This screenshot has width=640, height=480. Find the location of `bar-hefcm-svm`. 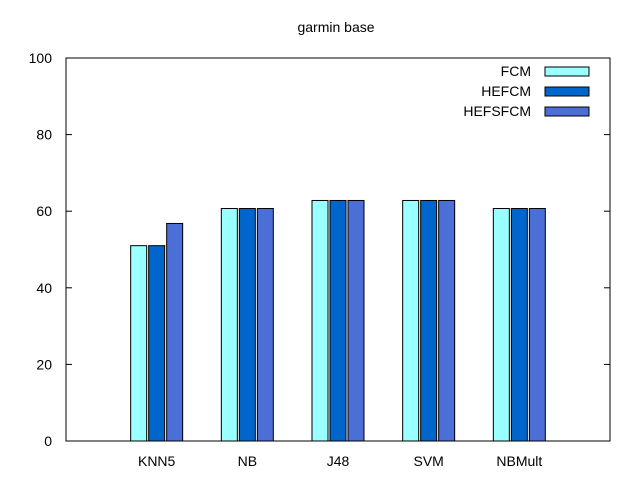

bar-hefcm-svm is located at coordinates (429, 320).